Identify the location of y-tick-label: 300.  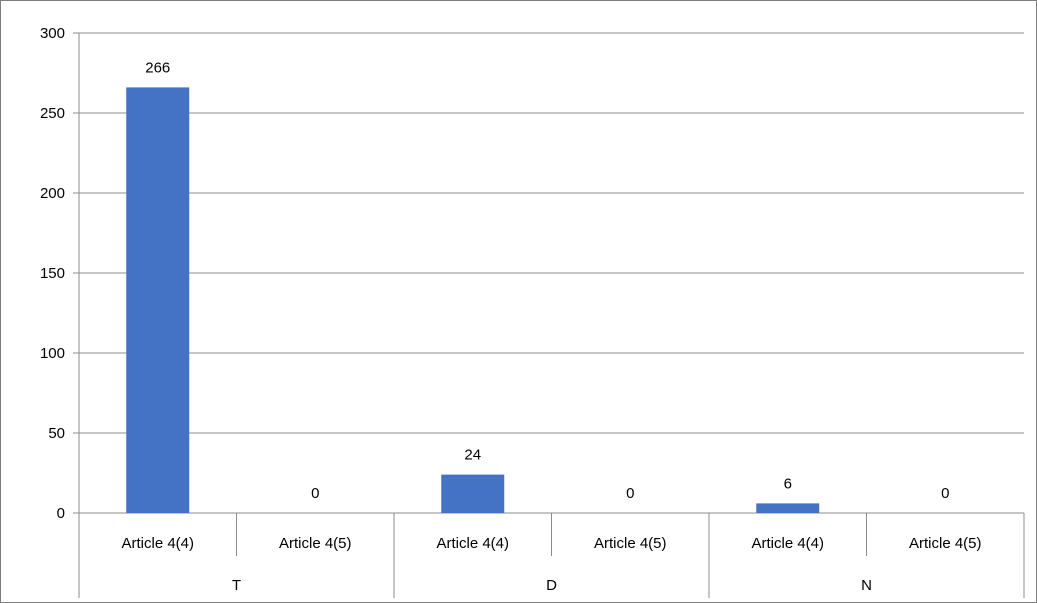
(52, 33).